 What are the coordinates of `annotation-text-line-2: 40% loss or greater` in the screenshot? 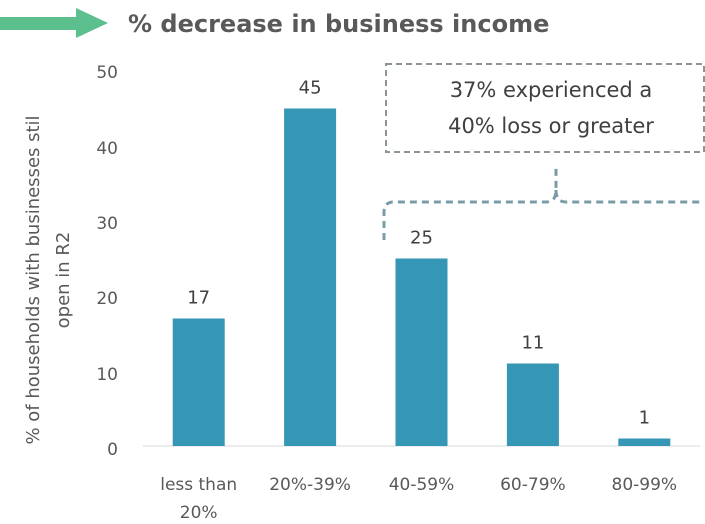 It's located at (551, 126).